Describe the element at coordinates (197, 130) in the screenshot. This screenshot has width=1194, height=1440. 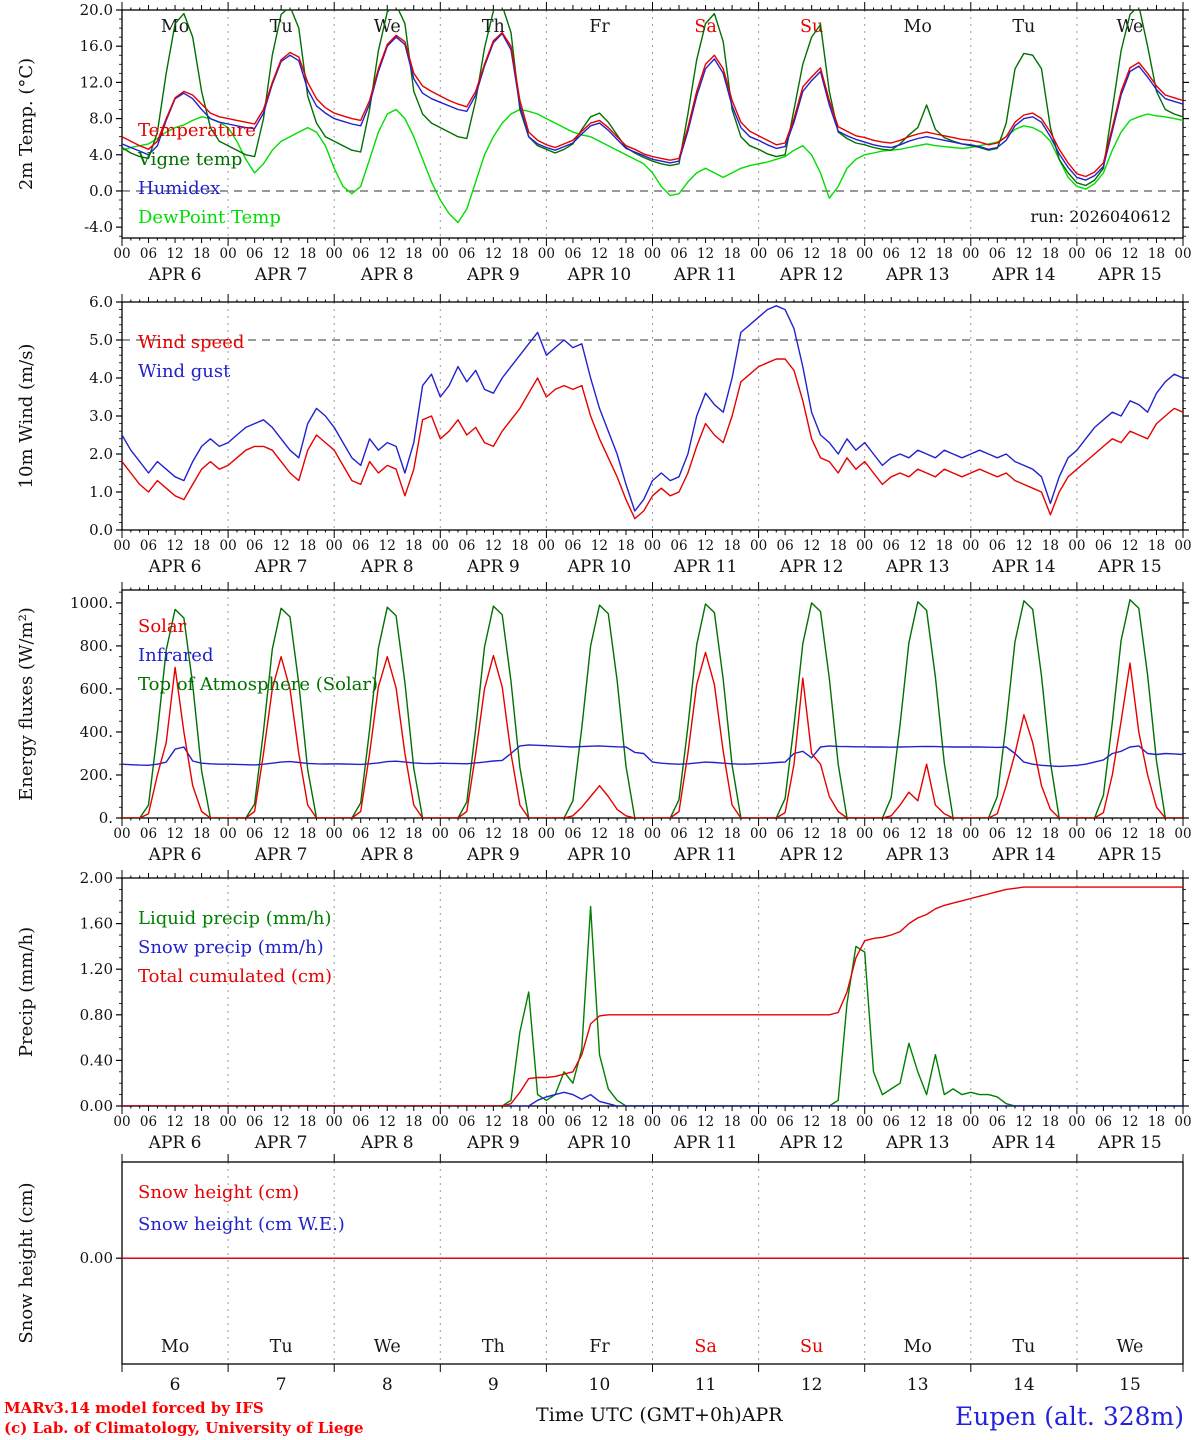
I see `svg-text: Temperature` at that location.